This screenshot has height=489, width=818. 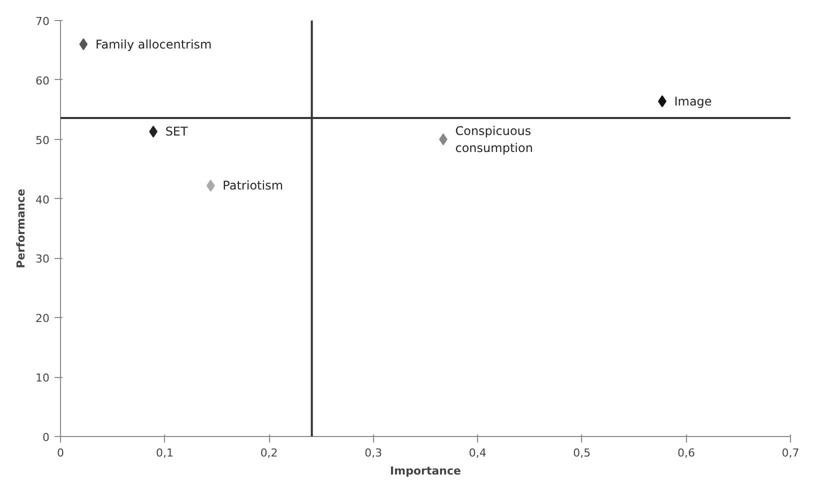 I want to click on y-tick-label: 60, so click(x=43, y=81).